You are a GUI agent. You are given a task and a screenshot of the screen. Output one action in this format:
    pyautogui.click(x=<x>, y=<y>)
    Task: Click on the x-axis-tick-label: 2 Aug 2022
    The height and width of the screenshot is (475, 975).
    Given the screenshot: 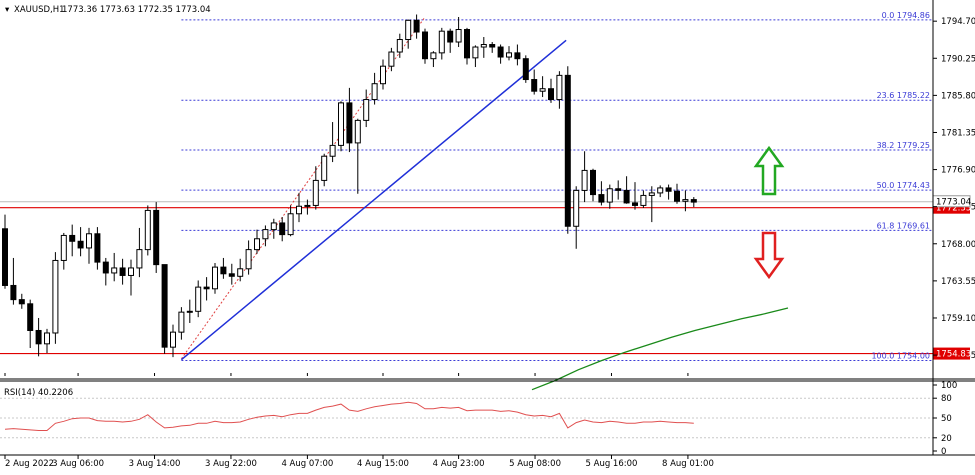 What is the action you would take?
    pyautogui.click(x=29, y=464)
    